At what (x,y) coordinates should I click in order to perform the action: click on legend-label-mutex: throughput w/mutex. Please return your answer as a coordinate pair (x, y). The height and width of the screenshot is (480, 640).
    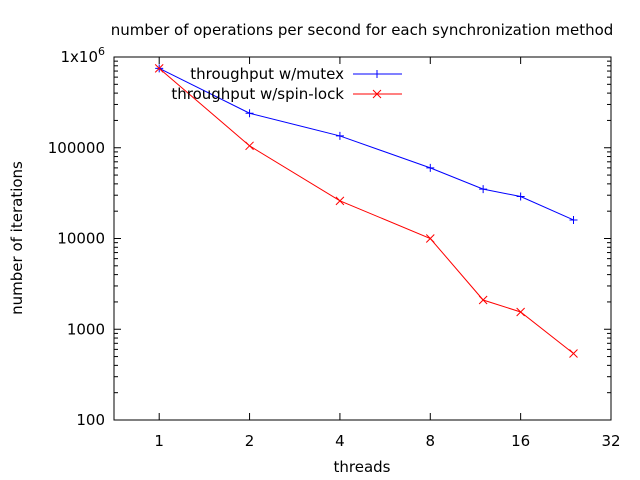
    Looking at the image, I should click on (267, 74).